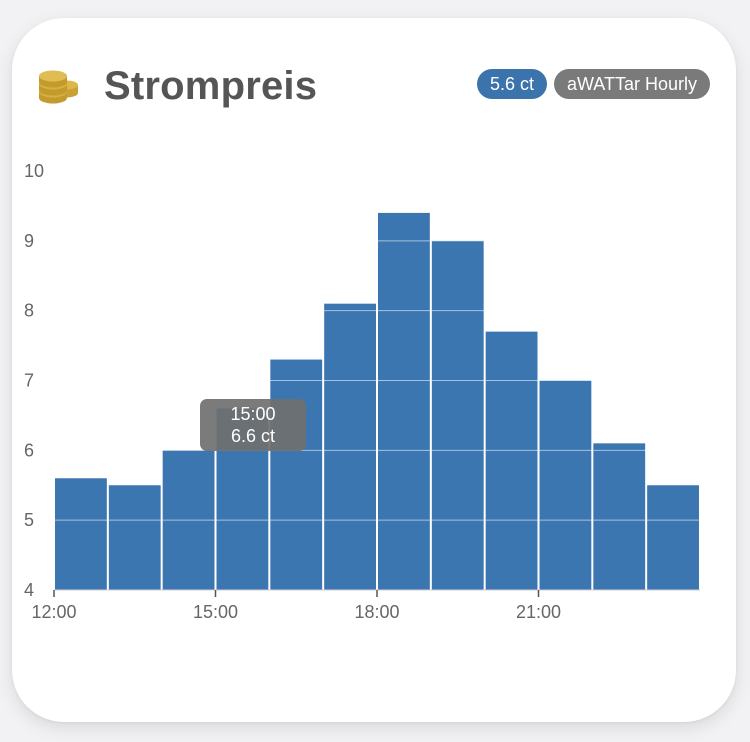  I want to click on card-title: Strompreis, so click(211, 86).